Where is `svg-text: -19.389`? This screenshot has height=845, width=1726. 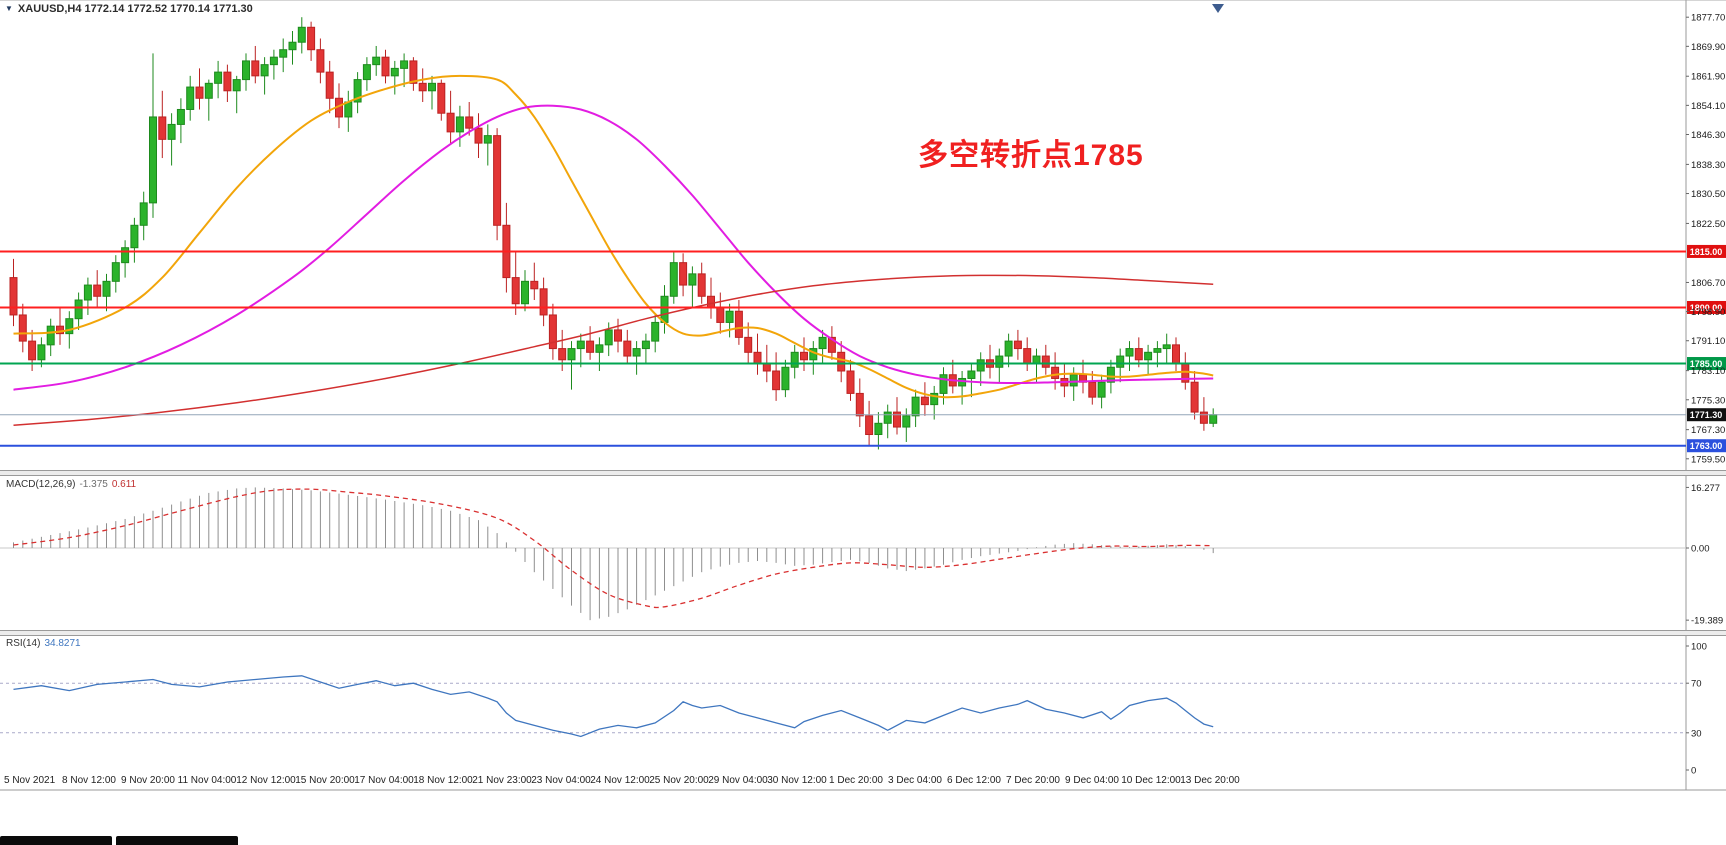
svg-text: -19.389 is located at coordinates (1707, 621).